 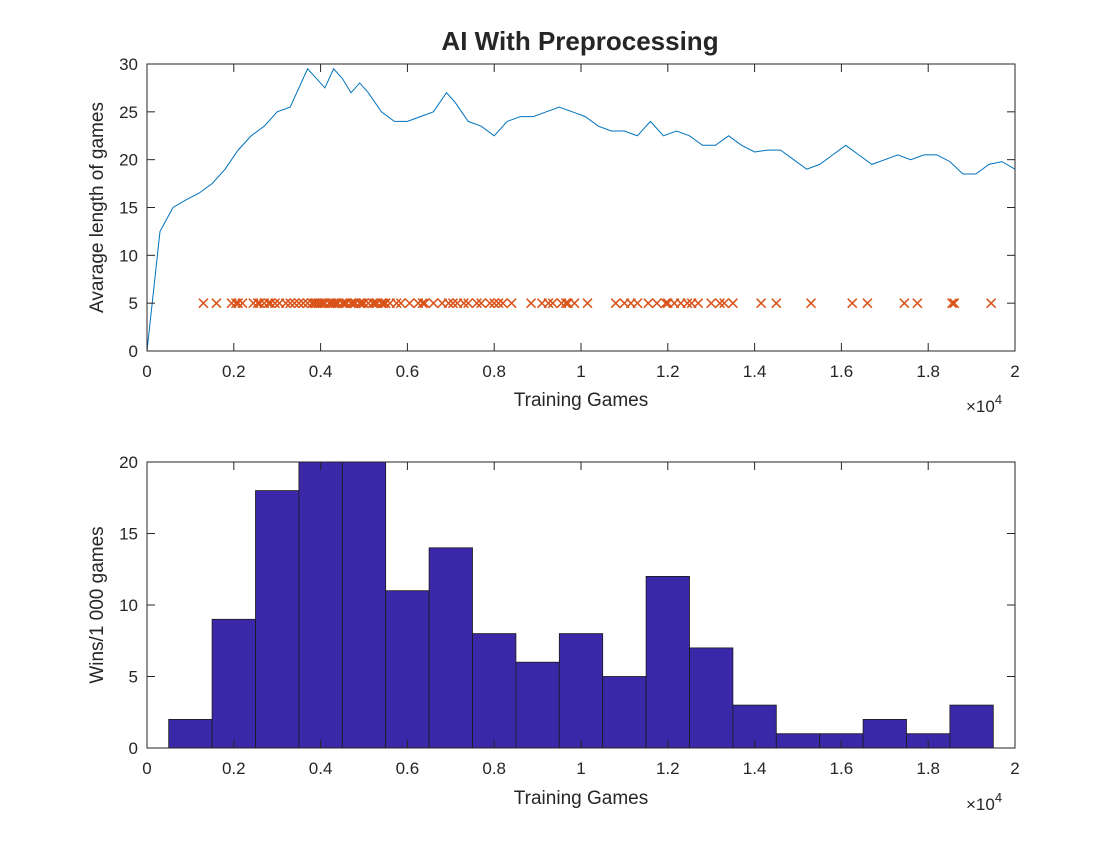 What do you see at coordinates (133, 303) in the screenshot?
I see `line-plot-ytick-label: 5` at bounding box center [133, 303].